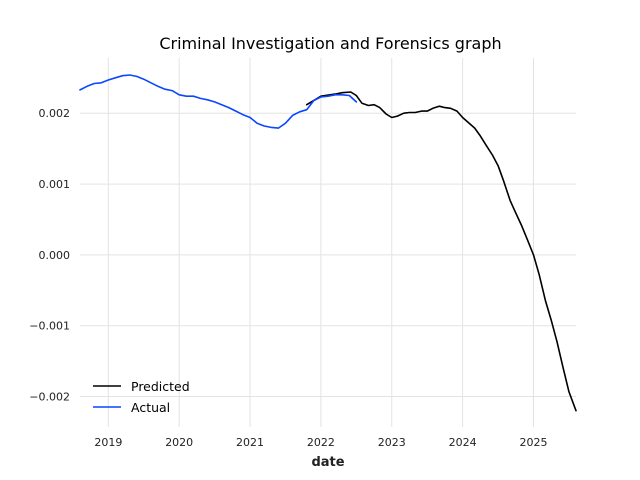 Image resolution: width=640 pixels, height=480 pixels. What do you see at coordinates (160, 386) in the screenshot?
I see `legend-label-predicted: Predicted` at bounding box center [160, 386].